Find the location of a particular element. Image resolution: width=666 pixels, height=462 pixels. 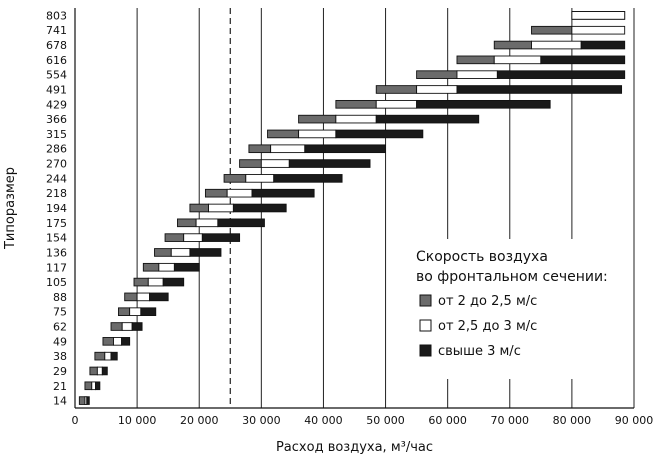

bar-136-s1 is located at coordinates (180, 252).